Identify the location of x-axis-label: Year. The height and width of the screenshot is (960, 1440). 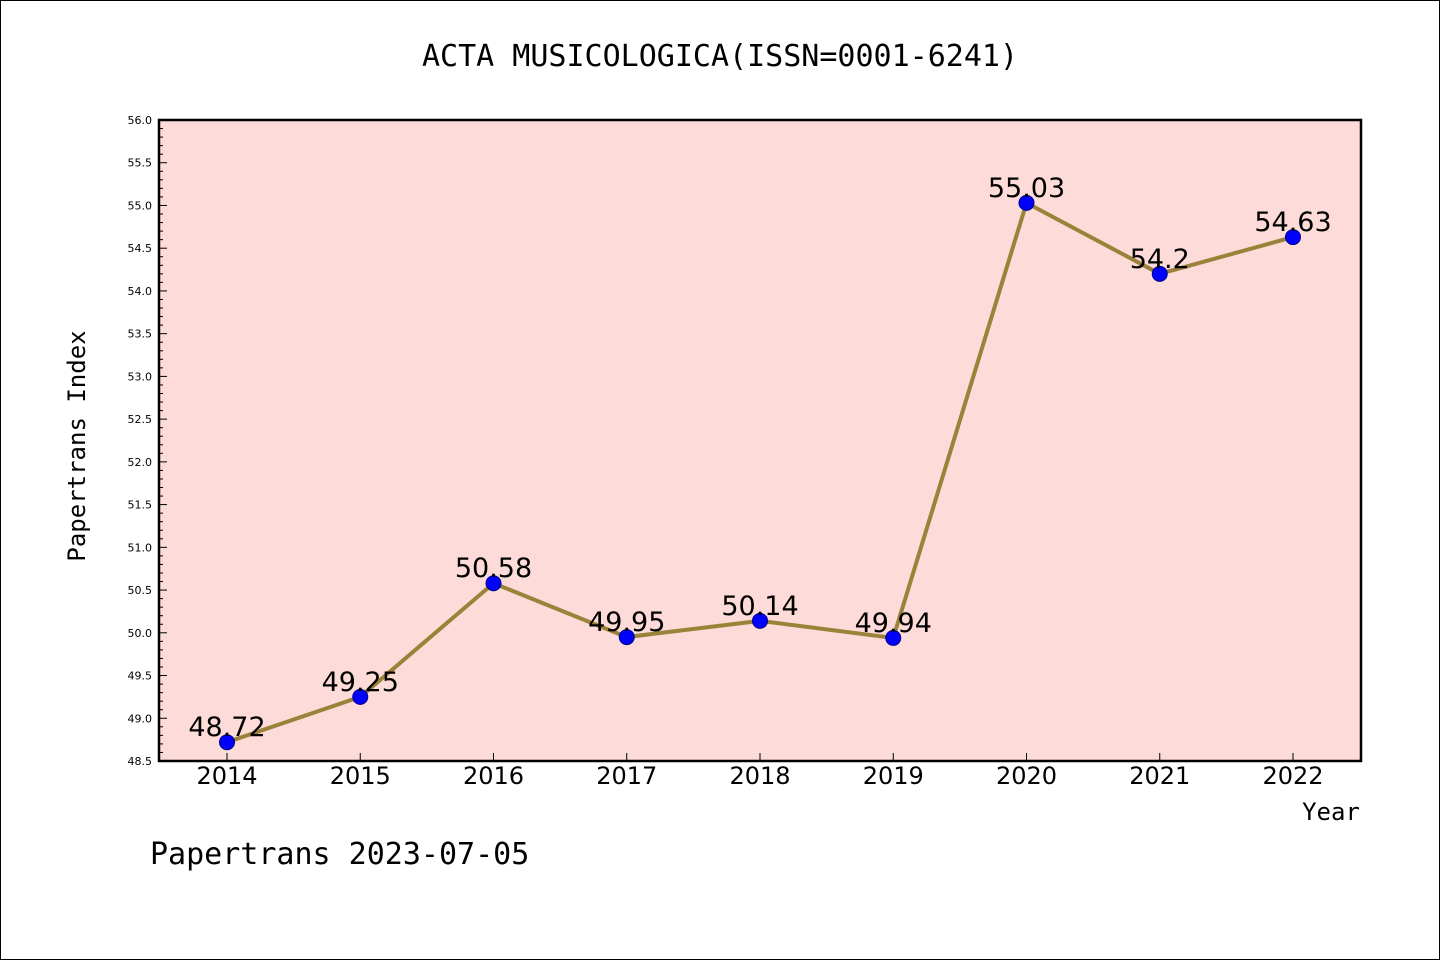
(1331, 812).